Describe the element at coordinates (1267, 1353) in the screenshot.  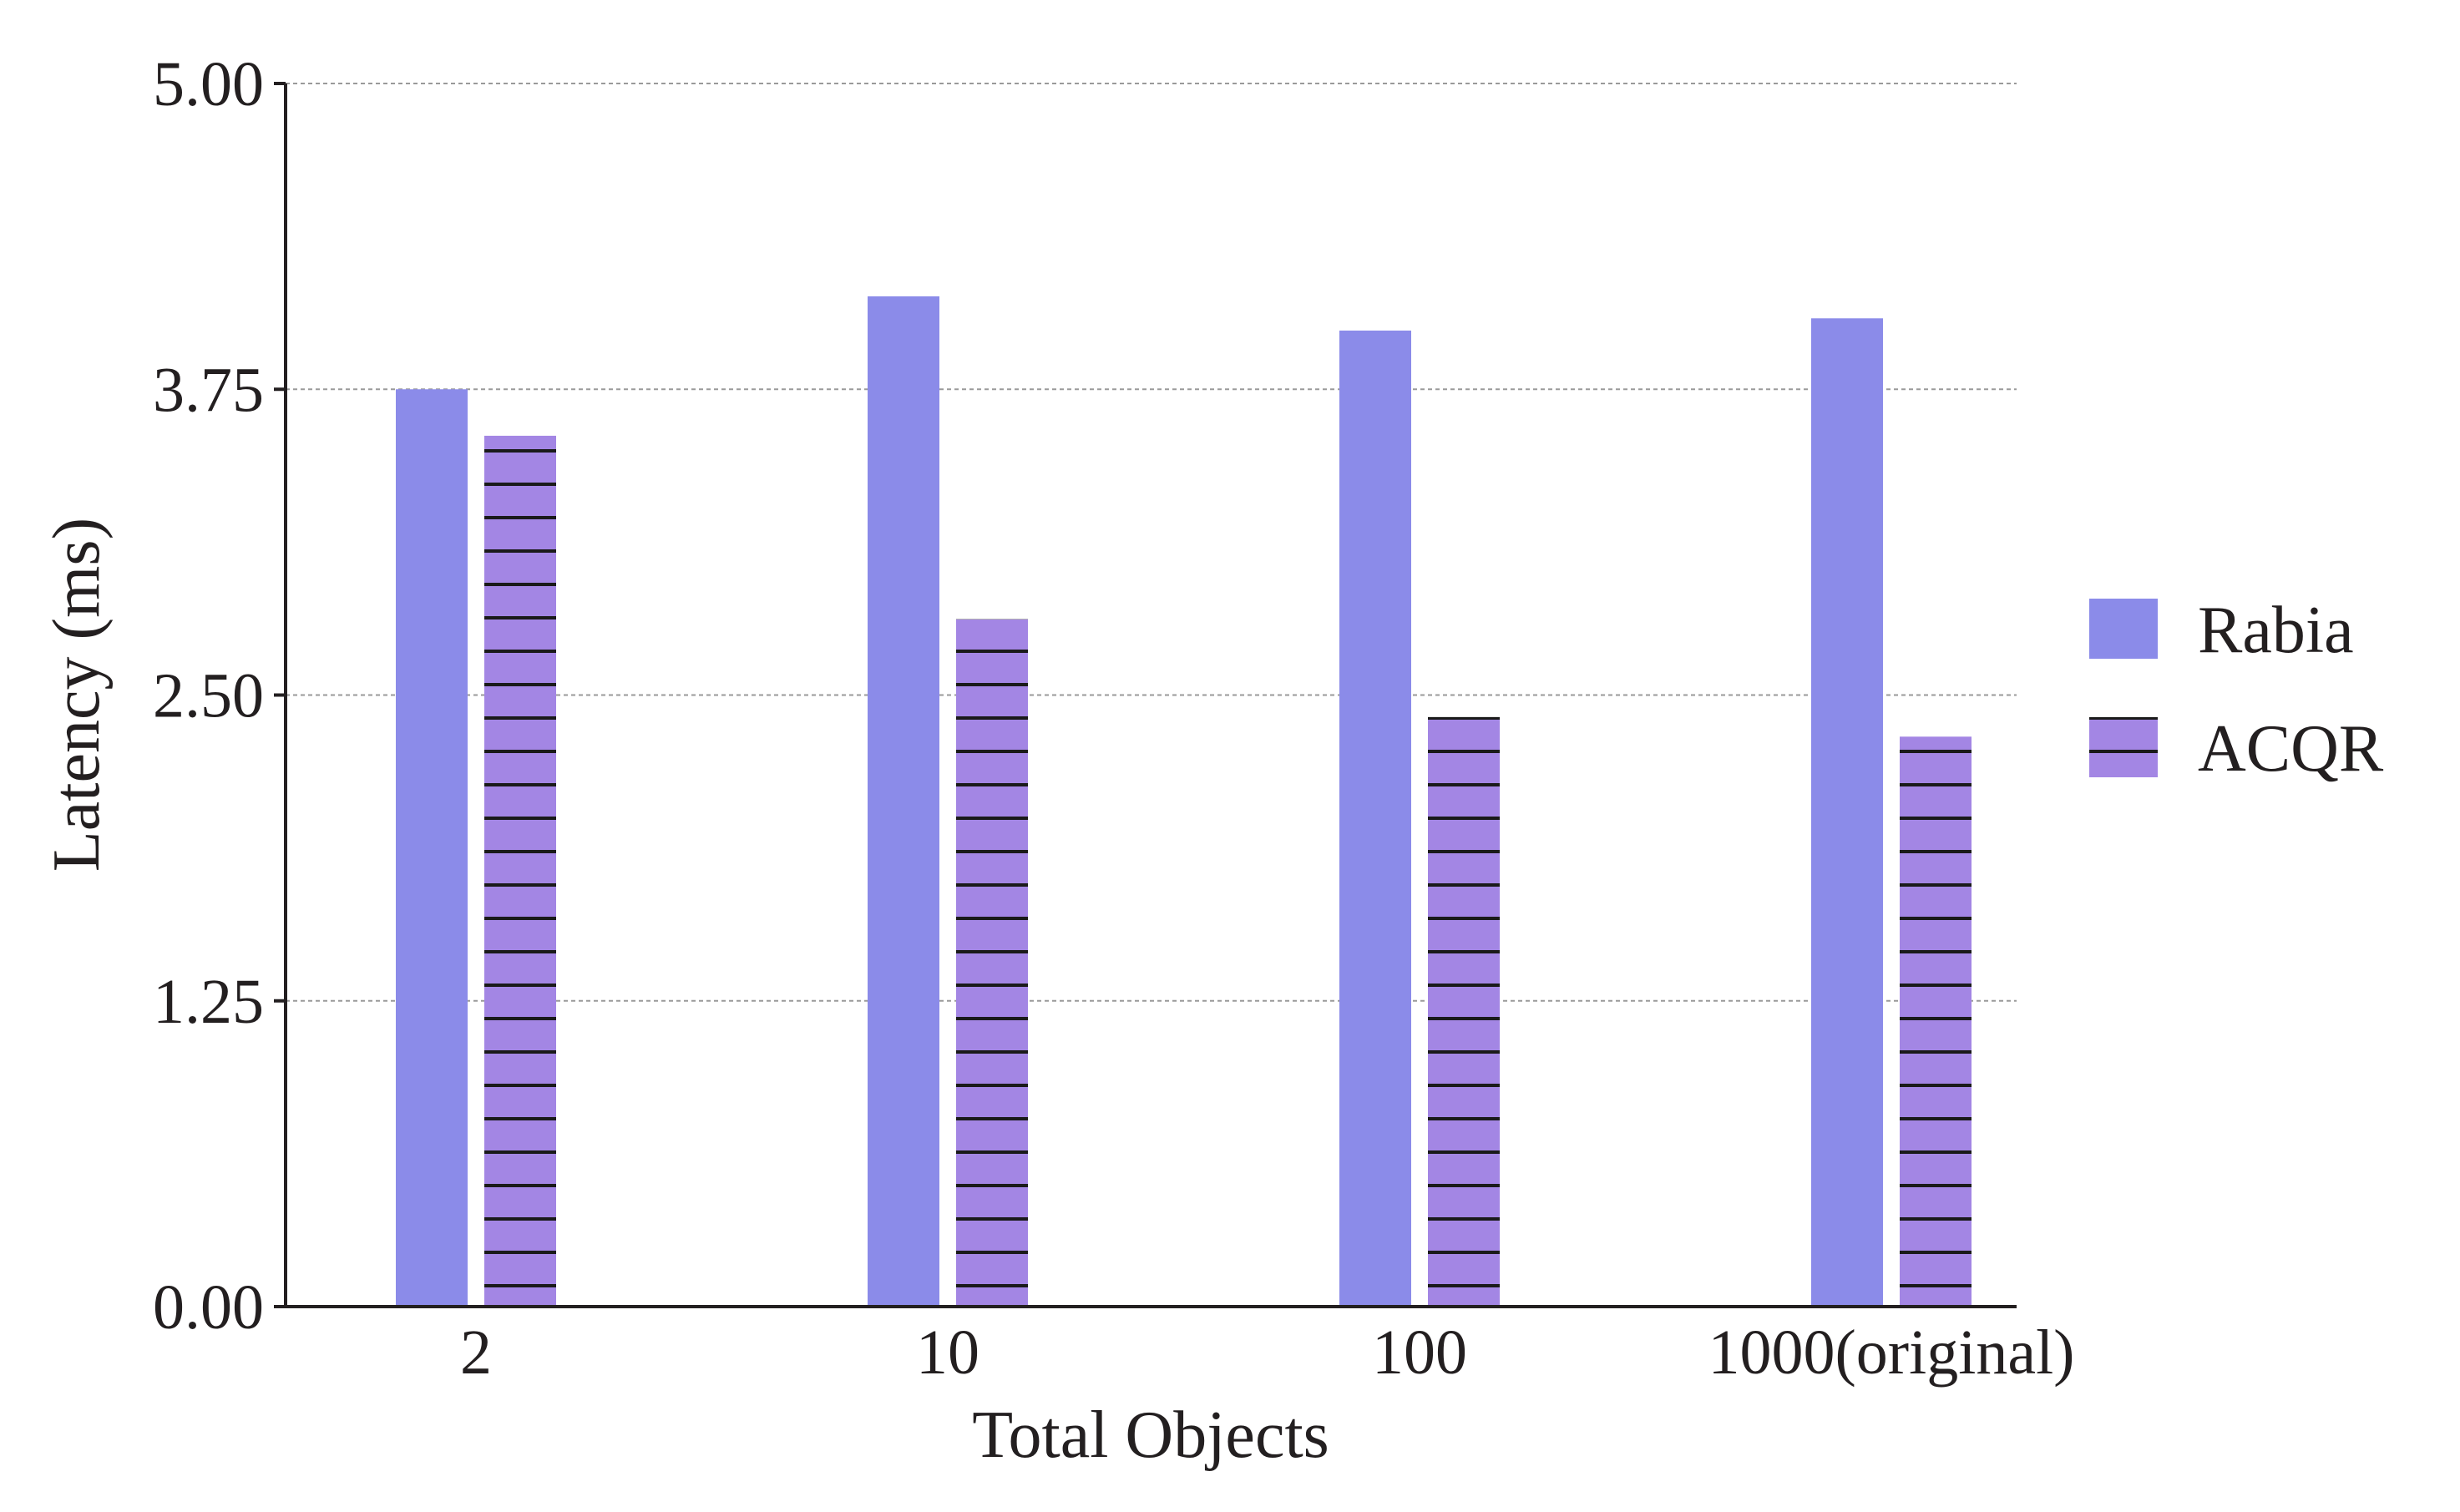
I see `x-tick-labels: 2 10 100 1000(original)` at that location.